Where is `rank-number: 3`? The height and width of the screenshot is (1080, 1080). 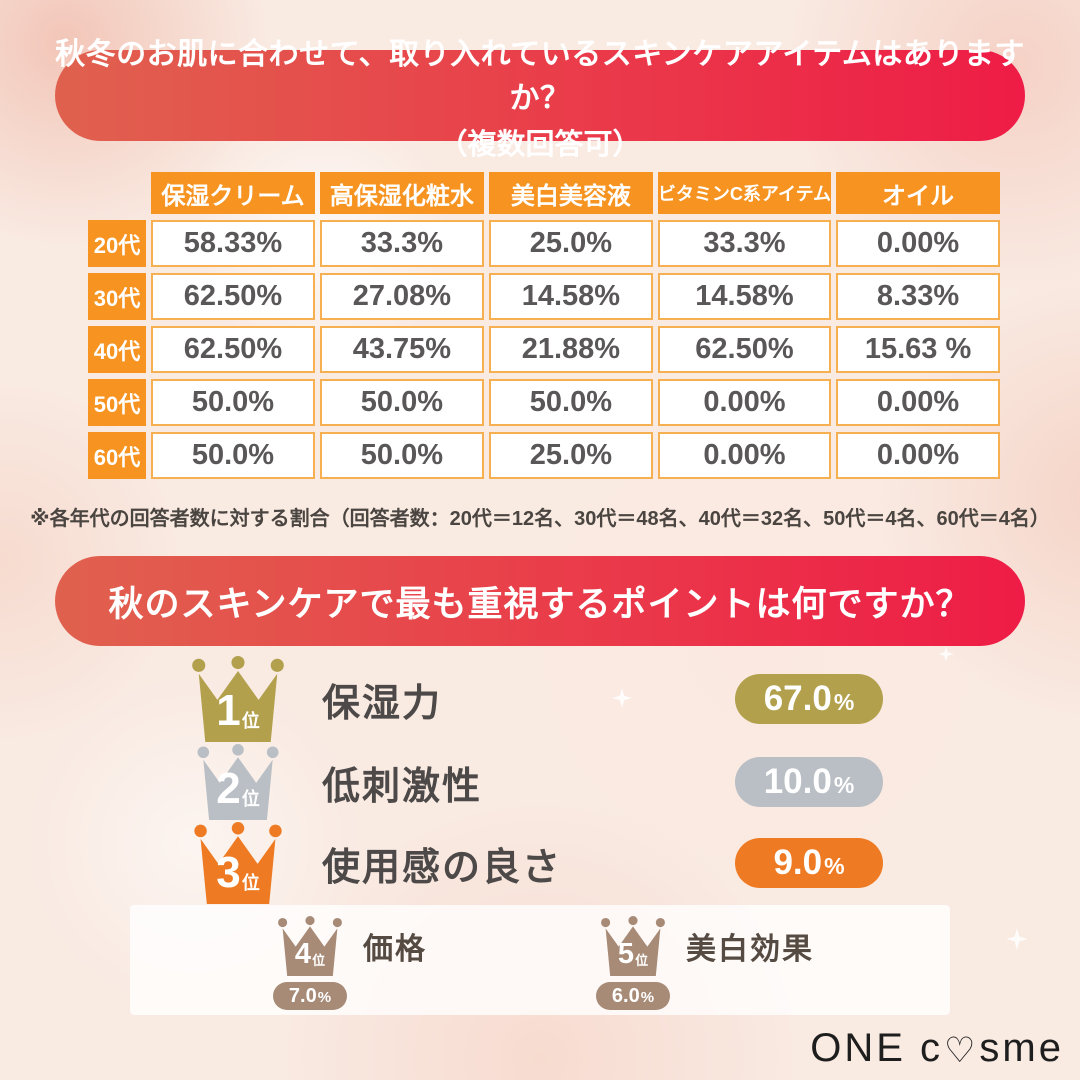
rank-number: 3 is located at coordinates (228, 872).